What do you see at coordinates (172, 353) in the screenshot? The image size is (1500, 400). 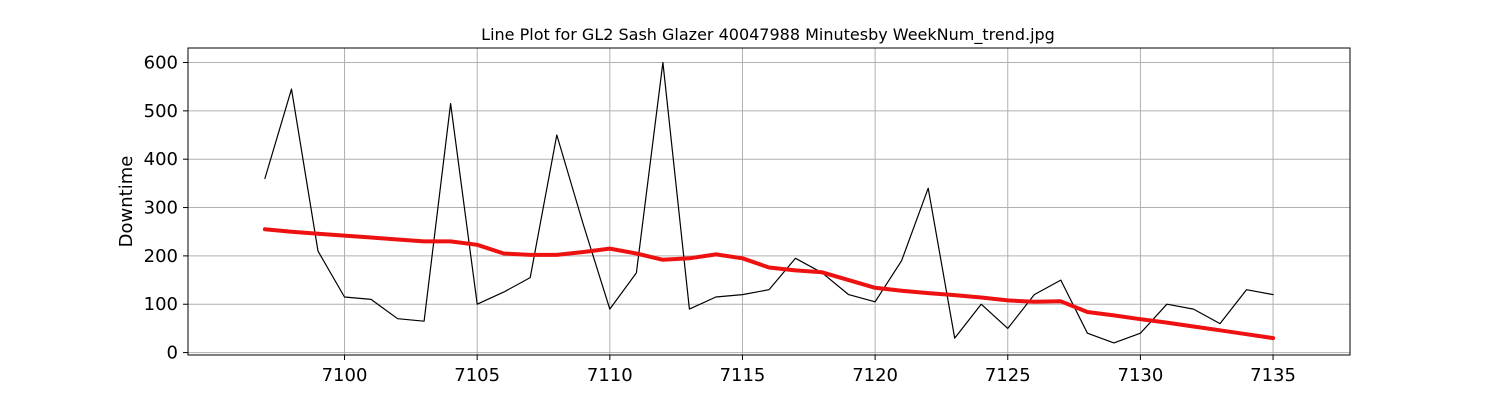 I see `y-tick-label: 0` at bounding box center [172, 353].